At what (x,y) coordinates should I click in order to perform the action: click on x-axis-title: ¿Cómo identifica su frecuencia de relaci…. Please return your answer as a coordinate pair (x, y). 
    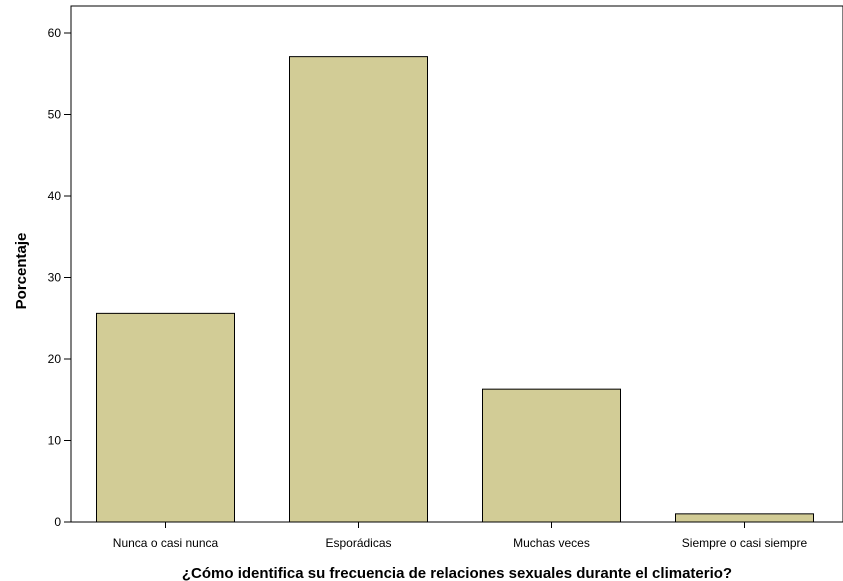
    Looking at the image, I should click on (457, 573).